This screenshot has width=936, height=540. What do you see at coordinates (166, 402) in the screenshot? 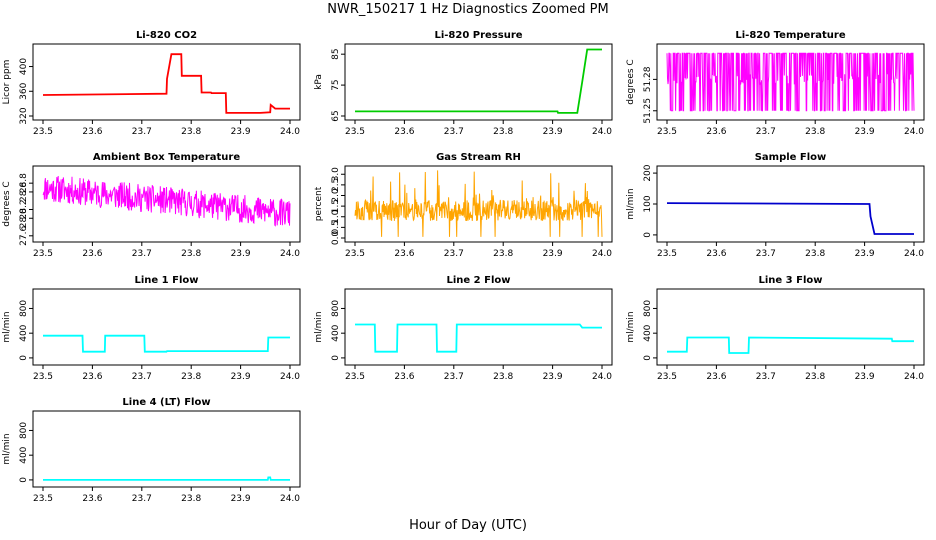
I see `panel-title: Line 4 (LT) Flow` at bounding box center [166, 402].